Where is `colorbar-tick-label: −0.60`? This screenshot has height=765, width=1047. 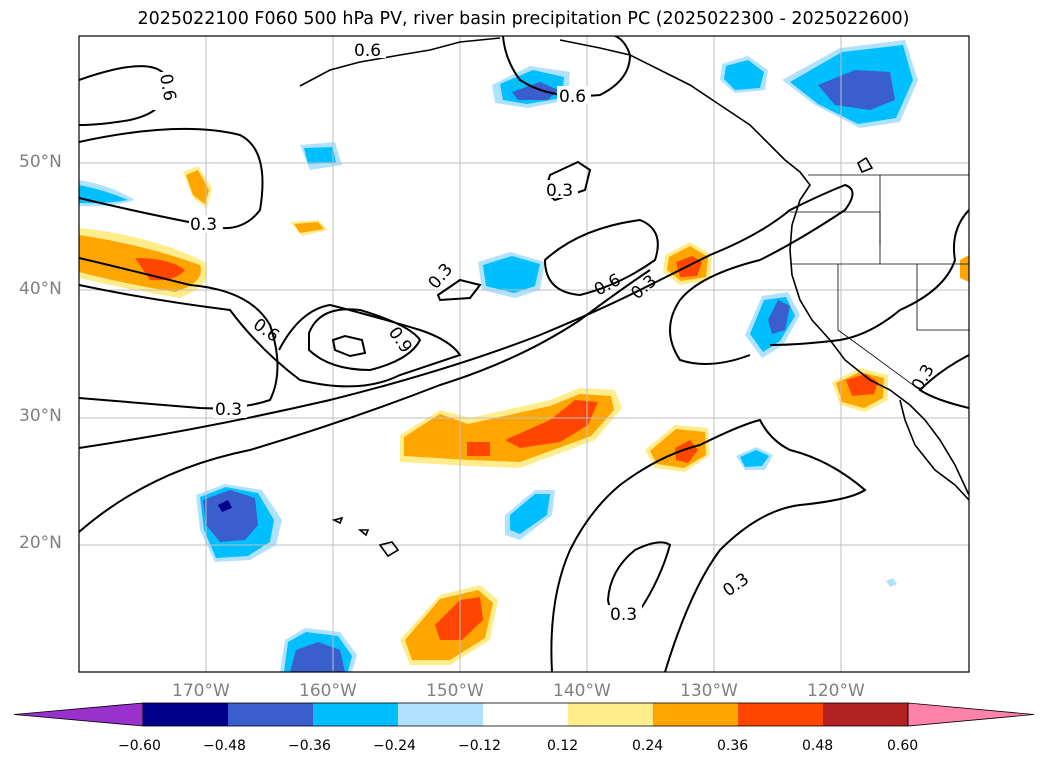
colorbar-tick-label: −0.60 is located at coordinates (139, 746).